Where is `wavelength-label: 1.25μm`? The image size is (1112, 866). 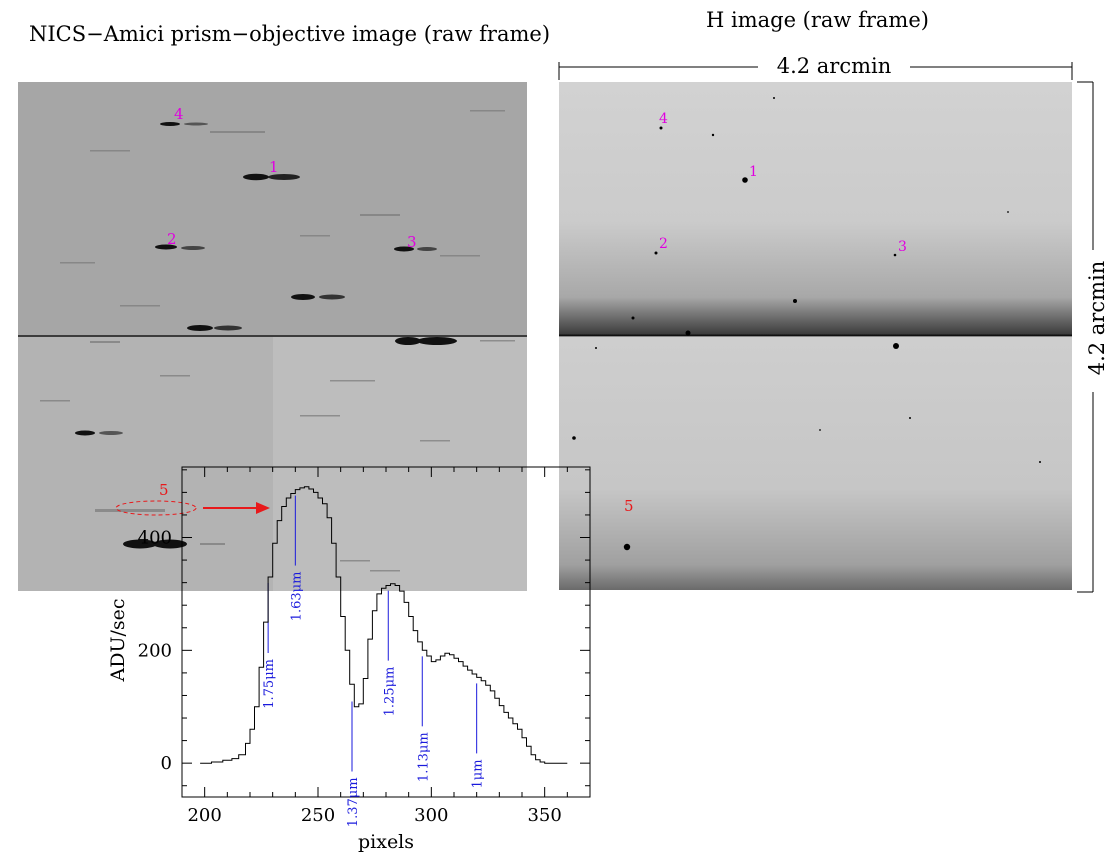
wavelength-label: 1.25μm is located at coordinates (389, 692).